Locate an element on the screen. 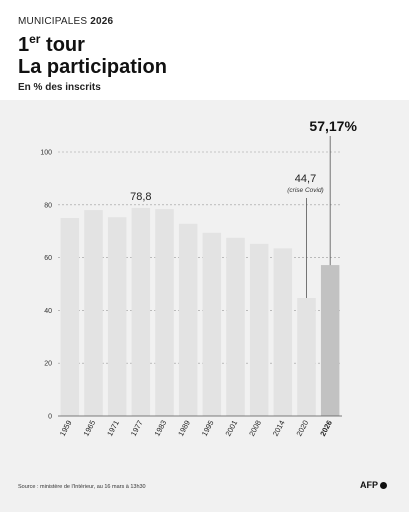  x-tick-label: 2014 is located at coordinates (279, 428).